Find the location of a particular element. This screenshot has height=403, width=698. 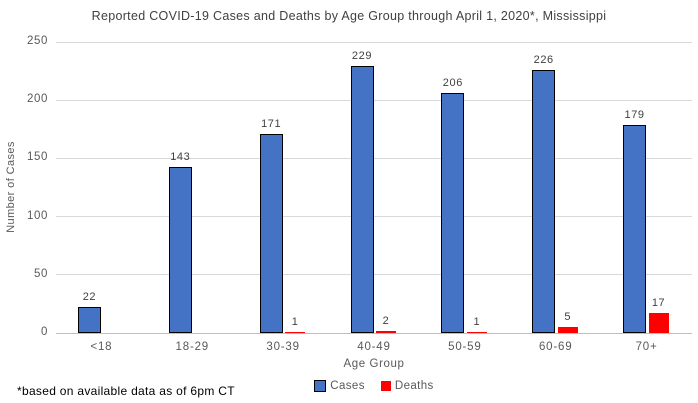

y-tick-label: 100 is located at coordinates (37, 215).